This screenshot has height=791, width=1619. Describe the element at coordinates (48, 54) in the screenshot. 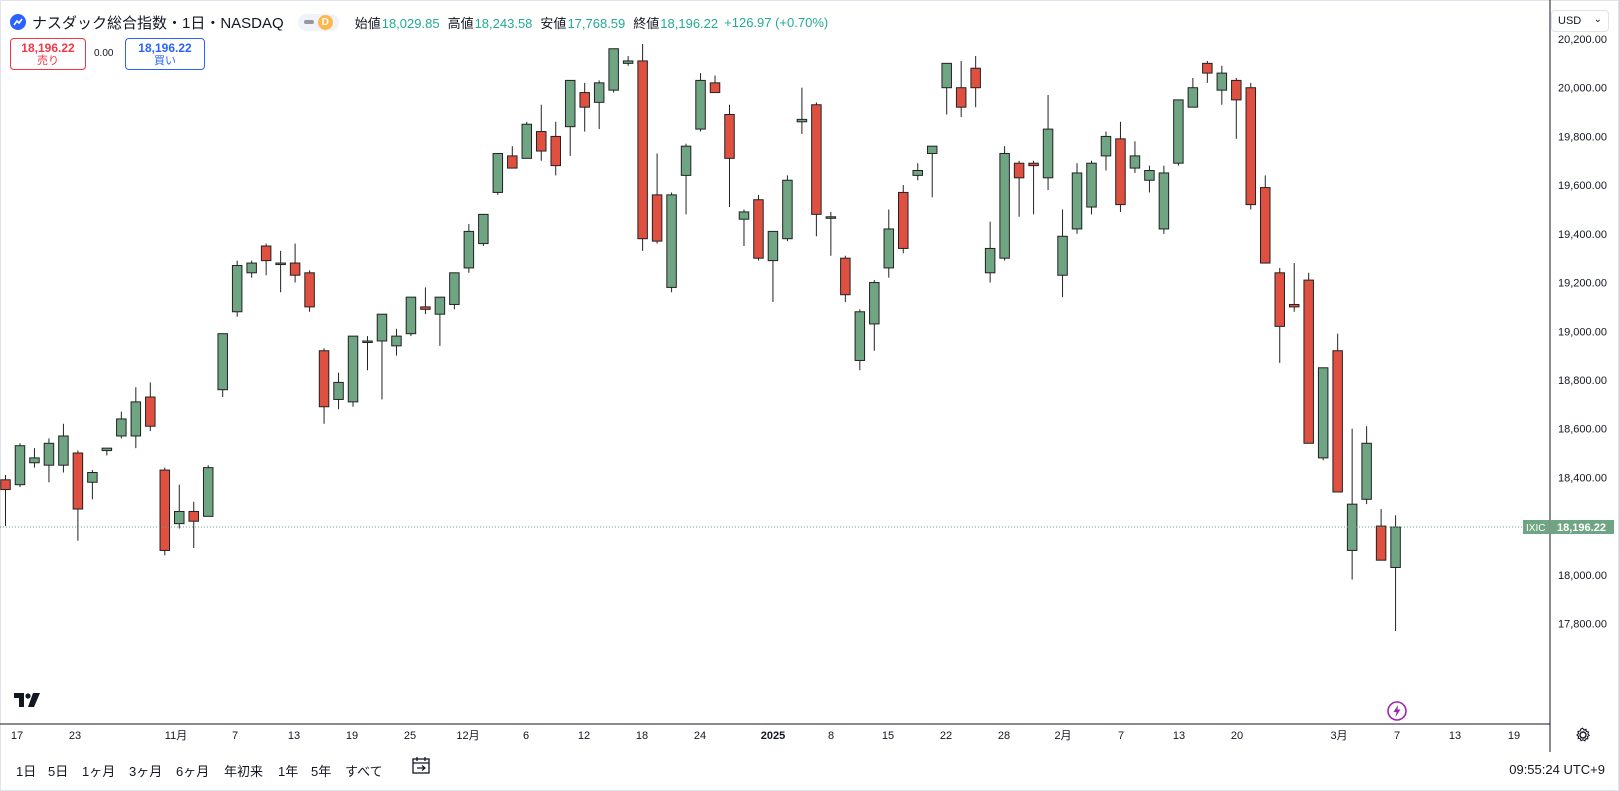

I see `sell-button: 18,196.22 売り` at that location.